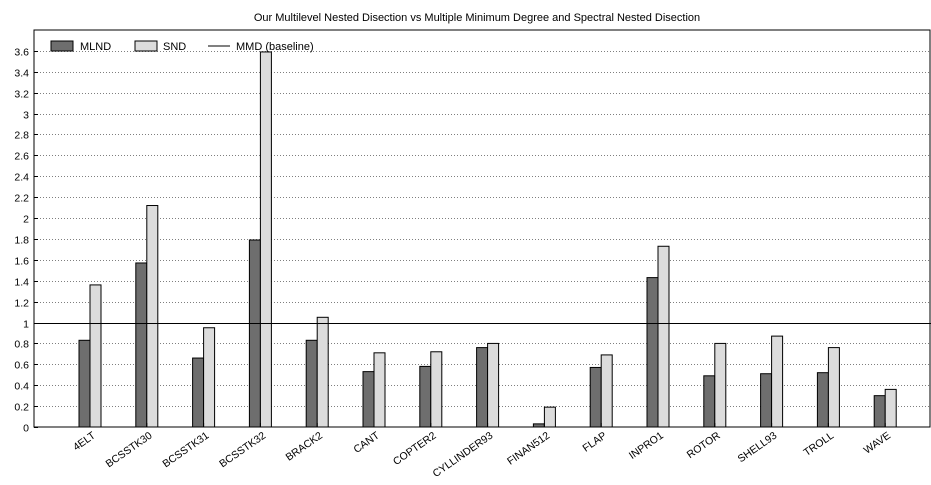 The image size is (931, 485). What do you see at coordinates (21, 157) in the screenshot?
I see `y-tick-label: 2.6` at bounding box center [21, 157].